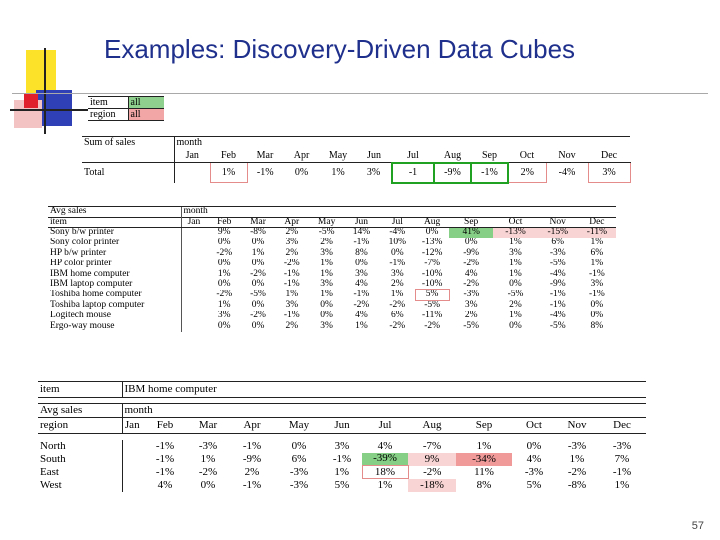 The image size is (720, 540). Describe the element at coordinates (596, 232) in the screenshot. I see `data-cell: -11%` at that location.